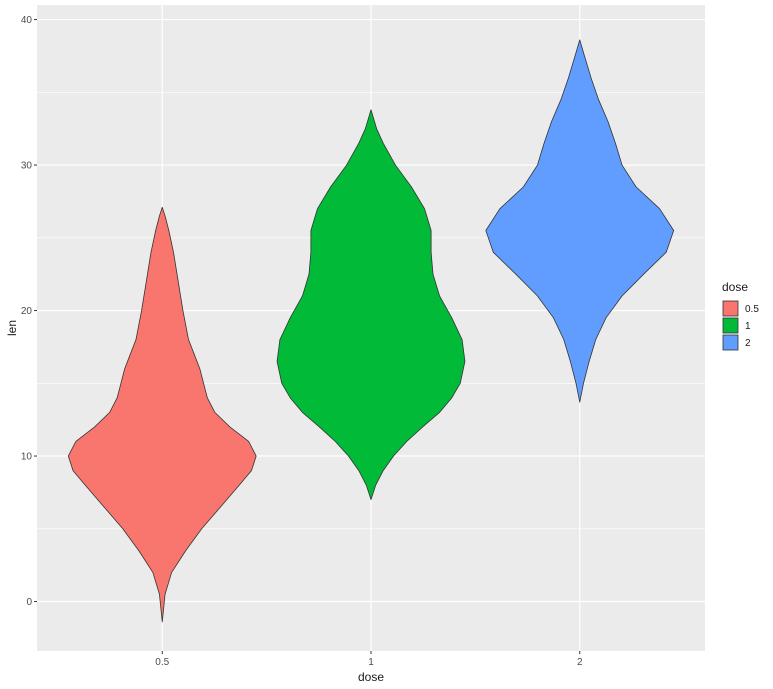 This screenshot has height=689, width=773. I want to click on x-axis-ticks: 0.5 1 2, so click(369, 659).